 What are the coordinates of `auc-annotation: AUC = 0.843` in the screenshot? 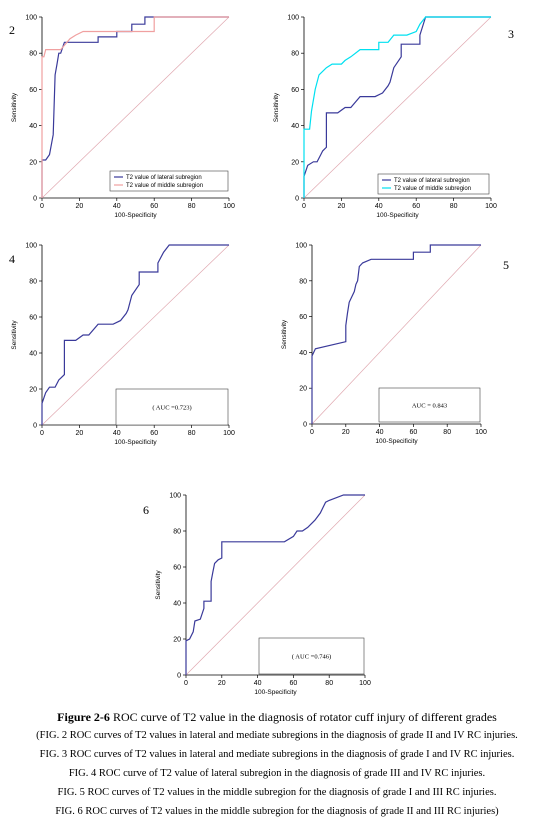 It's located at (429, 406).